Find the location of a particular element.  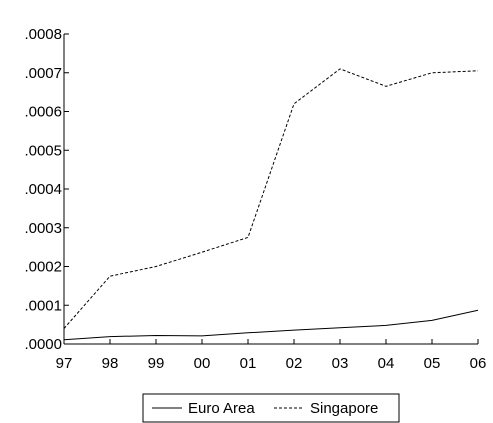

x-tick-label: 97 is located at coordinates (64, 363).